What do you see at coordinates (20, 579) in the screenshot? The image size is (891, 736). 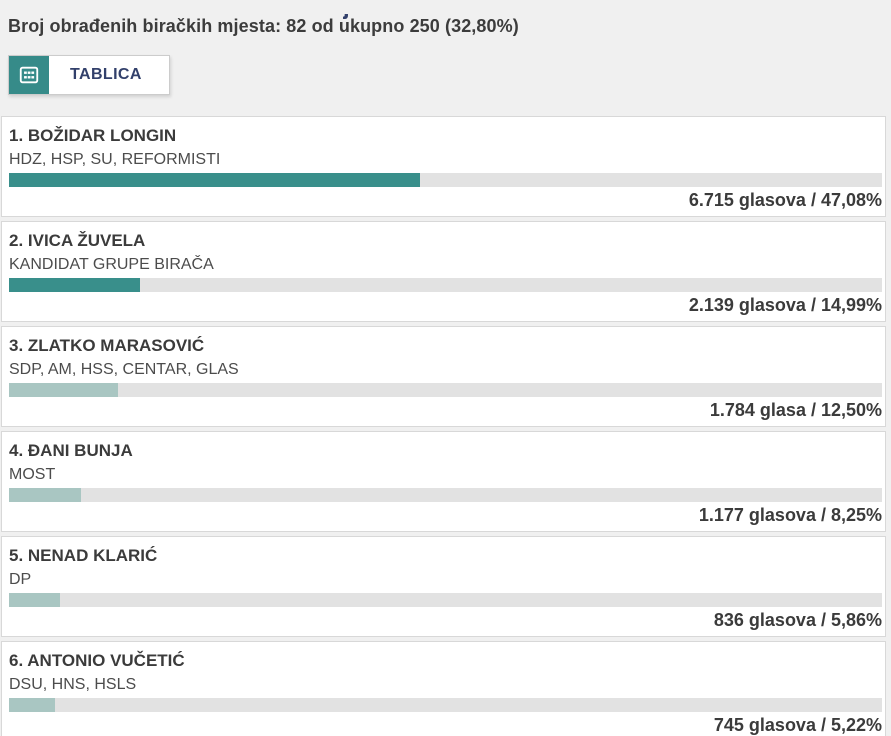 I see `candidate-parties: DP` at bounding box center [20, 579].